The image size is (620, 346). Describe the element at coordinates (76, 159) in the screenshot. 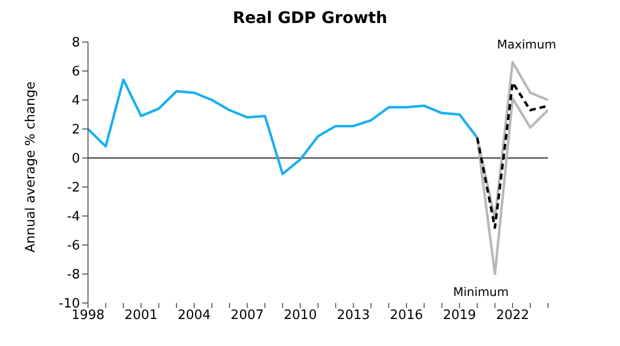

I see `y-tick-label: 0` at that location.